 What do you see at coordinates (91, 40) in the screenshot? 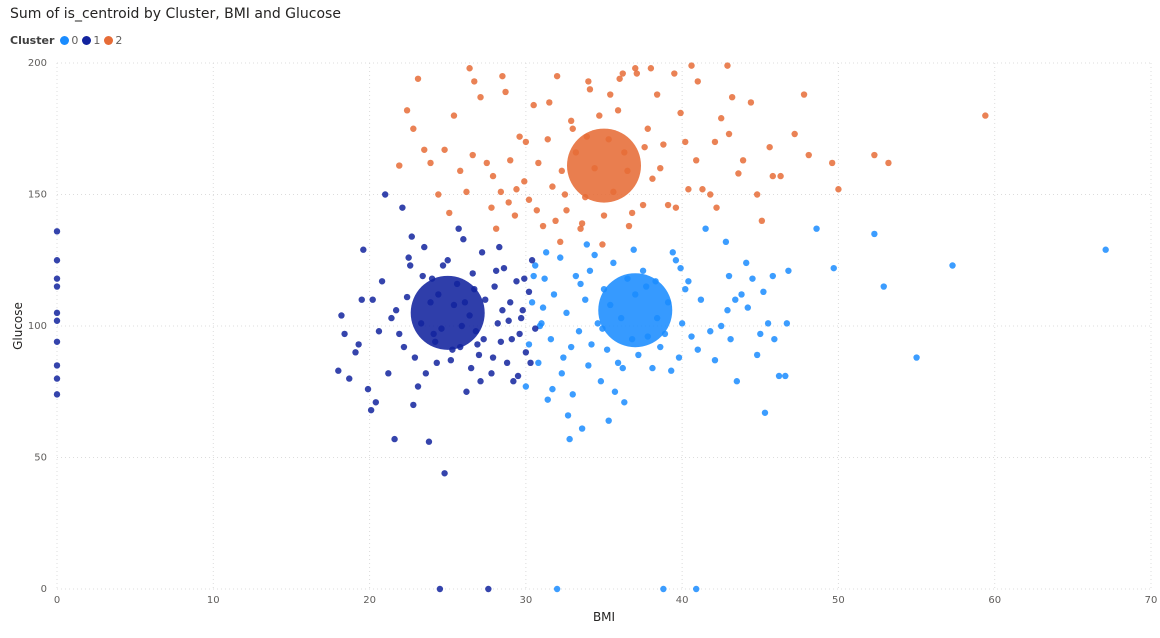
I see `legend-item-1: 1` at bounding box center [91, 40].